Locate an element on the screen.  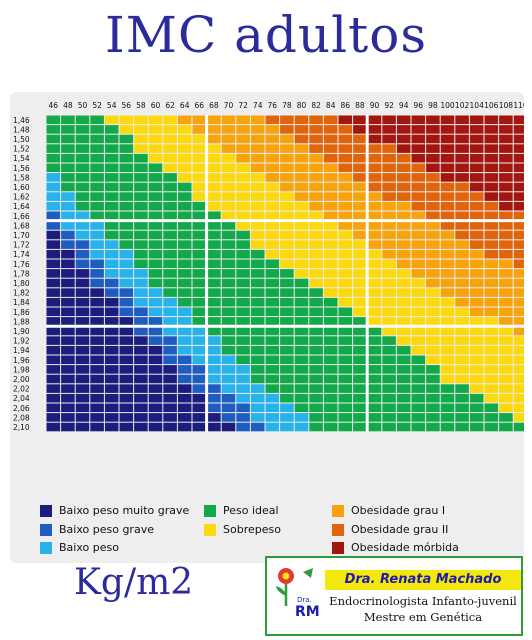
doctor-name: Dra. Renata Machado is located at coordinates (423, 580).